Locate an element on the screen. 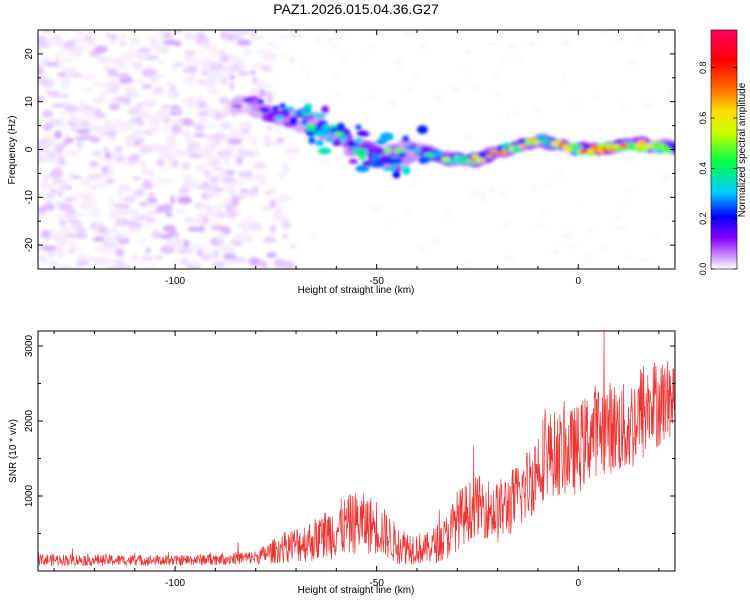 This screenshot has height=600, width=750. y-tick-label: 10 is located at coordinates (29, 102).